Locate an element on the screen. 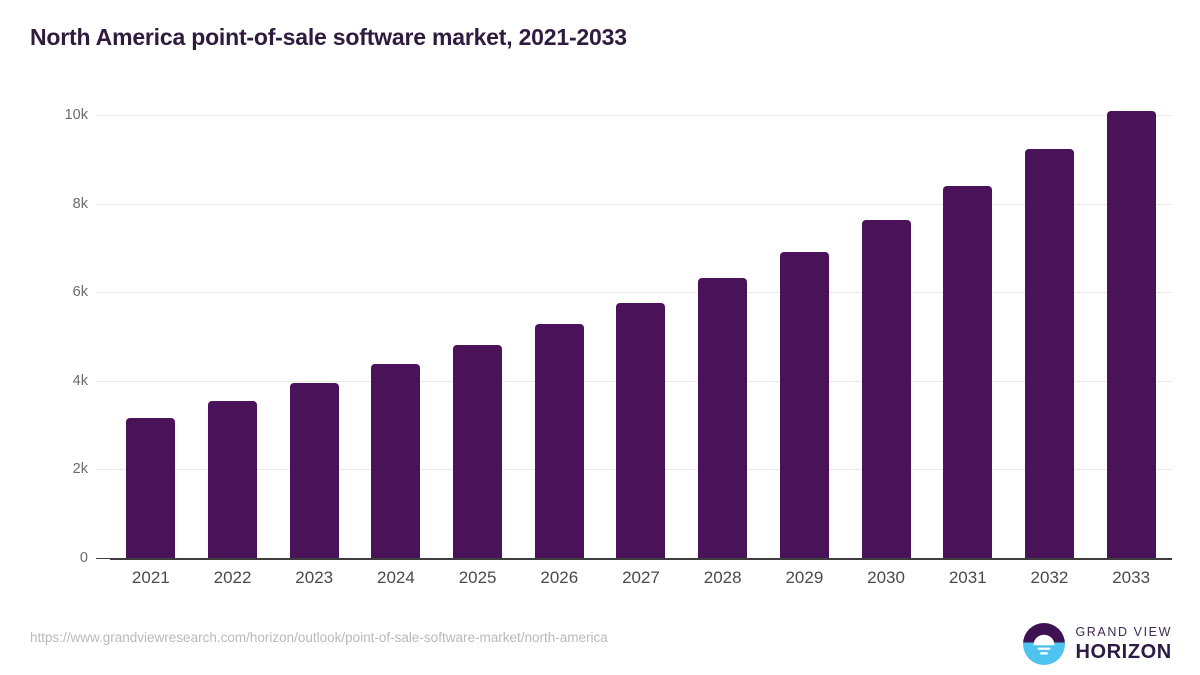 Image resolution: width=1200 pixels, height=675 pixels. bar-2027 is located at coordinates (641, 430).